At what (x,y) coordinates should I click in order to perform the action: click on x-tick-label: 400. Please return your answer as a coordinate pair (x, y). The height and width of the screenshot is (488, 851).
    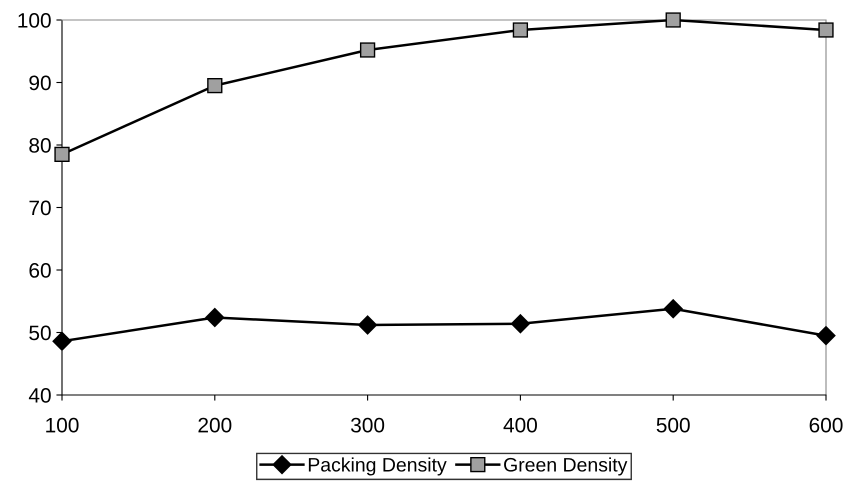
    Looking at the image, I should click on (520, 425).